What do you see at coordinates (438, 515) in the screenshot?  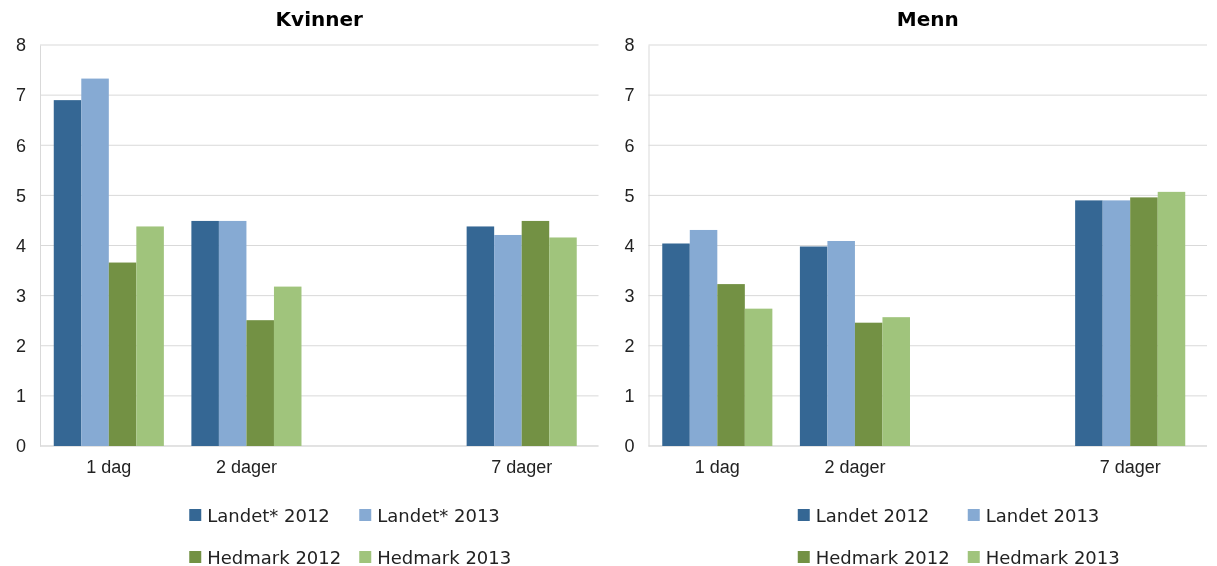 I see `legend-label: Landet* 2013` at bounding box center [438, 515].